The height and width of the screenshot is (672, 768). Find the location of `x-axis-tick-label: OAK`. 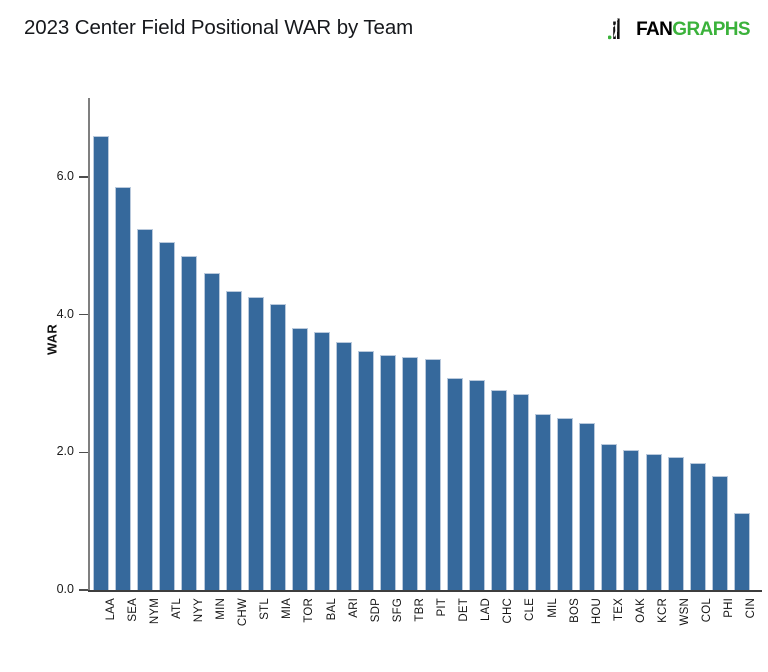

x-axis-tick-label: OAK is located at coordinates (640, 610).